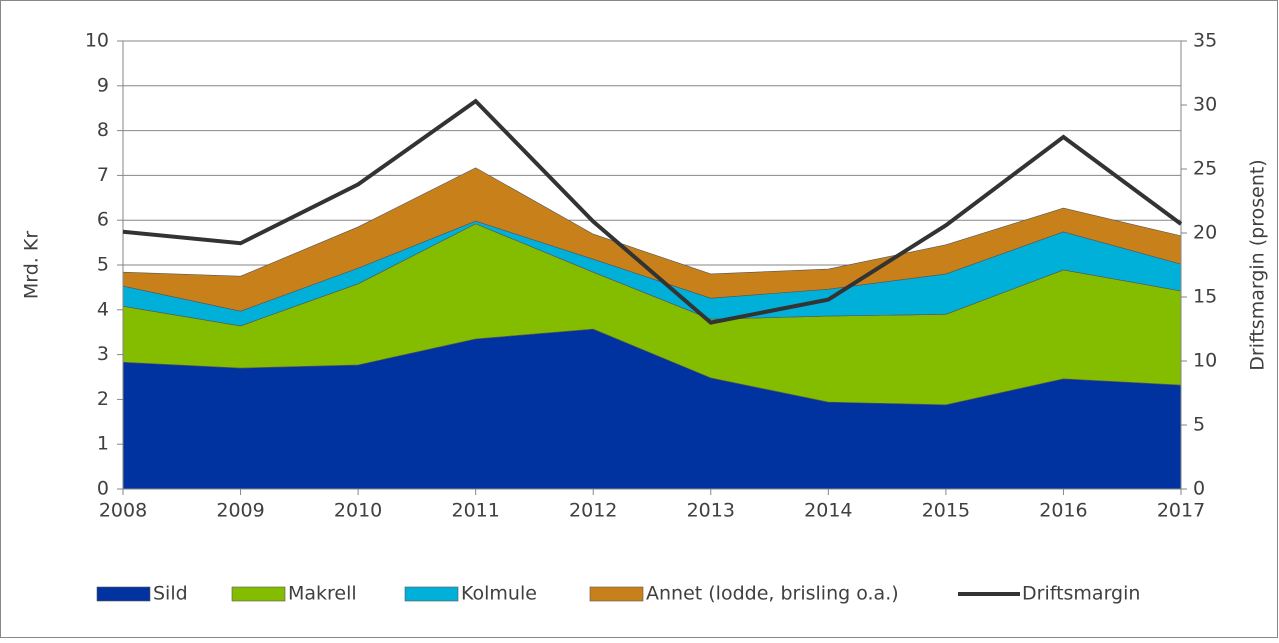 The image size is (1279, 643). What do you see at coordinates (103, 399) in the screenshot?
I see `y-tick-label: 2` at bounding box center [103, 399].